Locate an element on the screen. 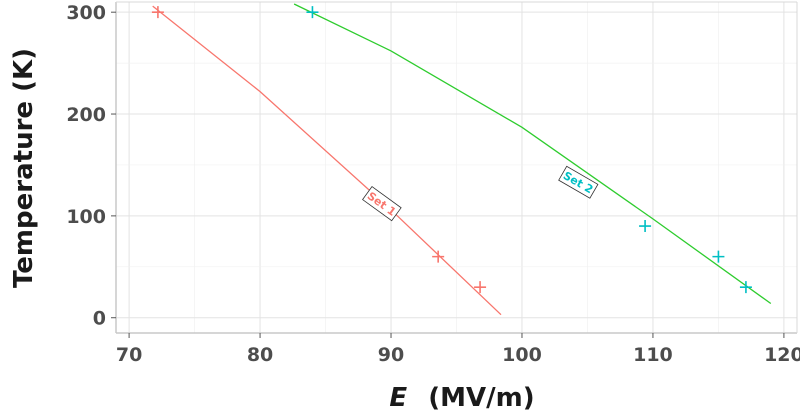 This screenshot has width=800, height=416. x-axis-unit: (MV/m) is located at coordinates (481, 398).